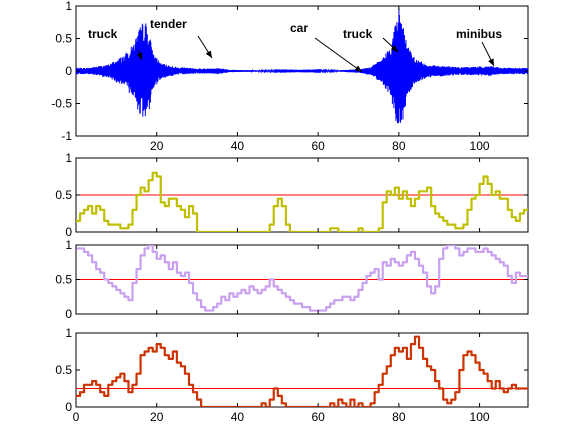 Image resolution: width=584 pixels, height=438 pixels. Describe the element at coordinates (479, 47) in the screenshot. I see `annotation-4: minibus` at that location.